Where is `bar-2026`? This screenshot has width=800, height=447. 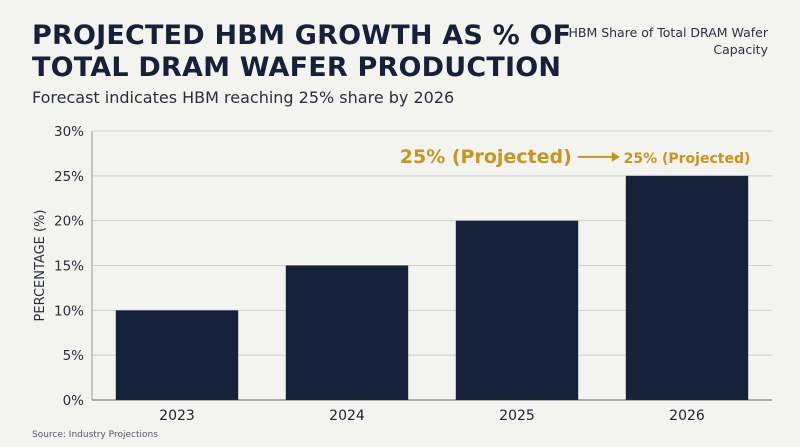
bar-2026 is located at coordinates (687, 287).